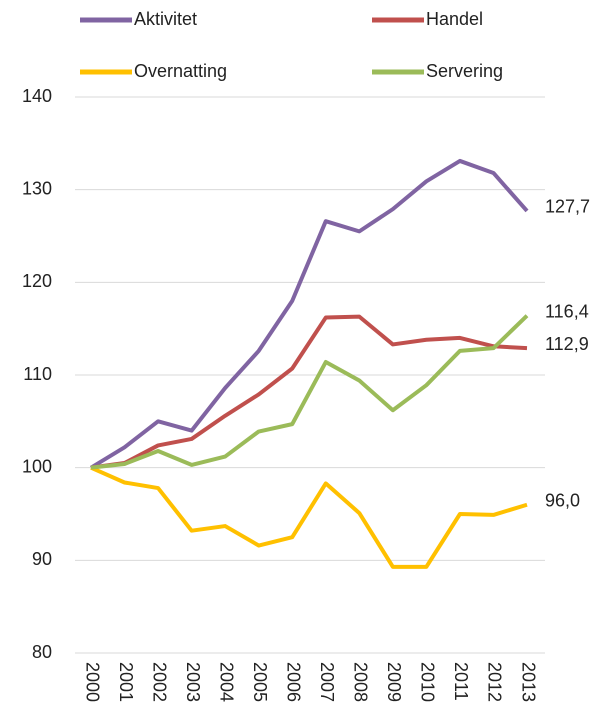  I want to click on y-tick-label: 120, so click(37, 281).